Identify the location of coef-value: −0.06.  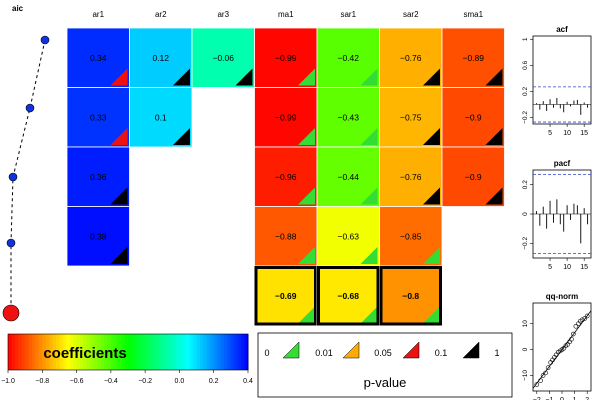
(223, 58).